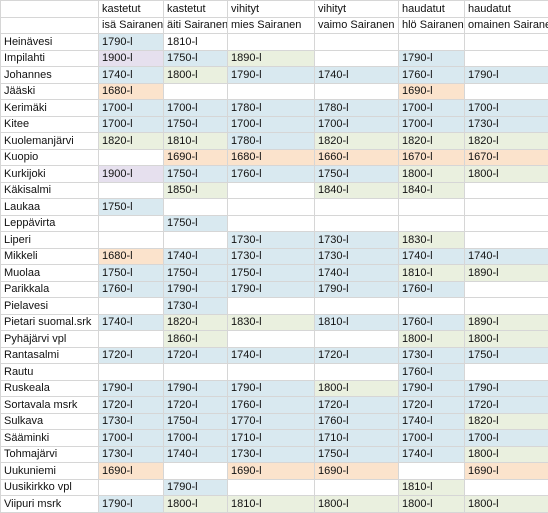  What do you see at coordinates (196, 339) in the screenshot?
I see `decade-cell: 1860-l` at bounding box center [196, 339].